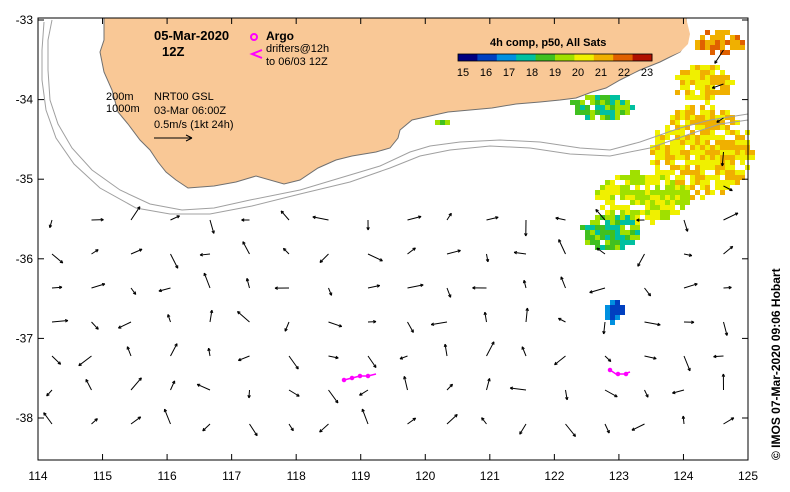 This screenshot has width=790, height=492. I want to click on lat-tick-label: -36, so click(25, 259).